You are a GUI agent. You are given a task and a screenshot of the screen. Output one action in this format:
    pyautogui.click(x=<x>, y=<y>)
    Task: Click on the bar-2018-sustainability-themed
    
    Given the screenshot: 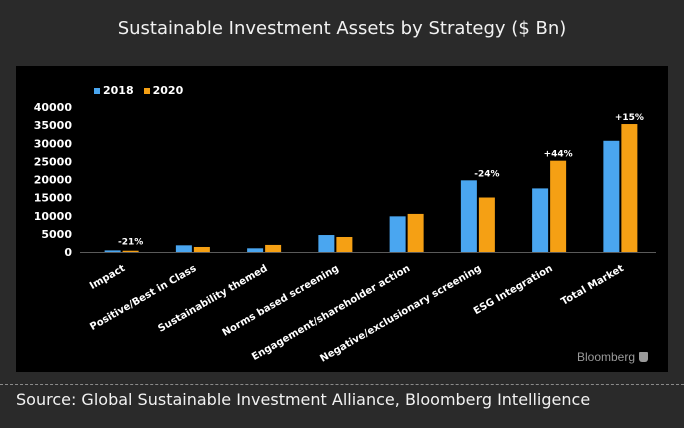 What is the action you would take?
    pyautogui.click(x=255, y=250)
    